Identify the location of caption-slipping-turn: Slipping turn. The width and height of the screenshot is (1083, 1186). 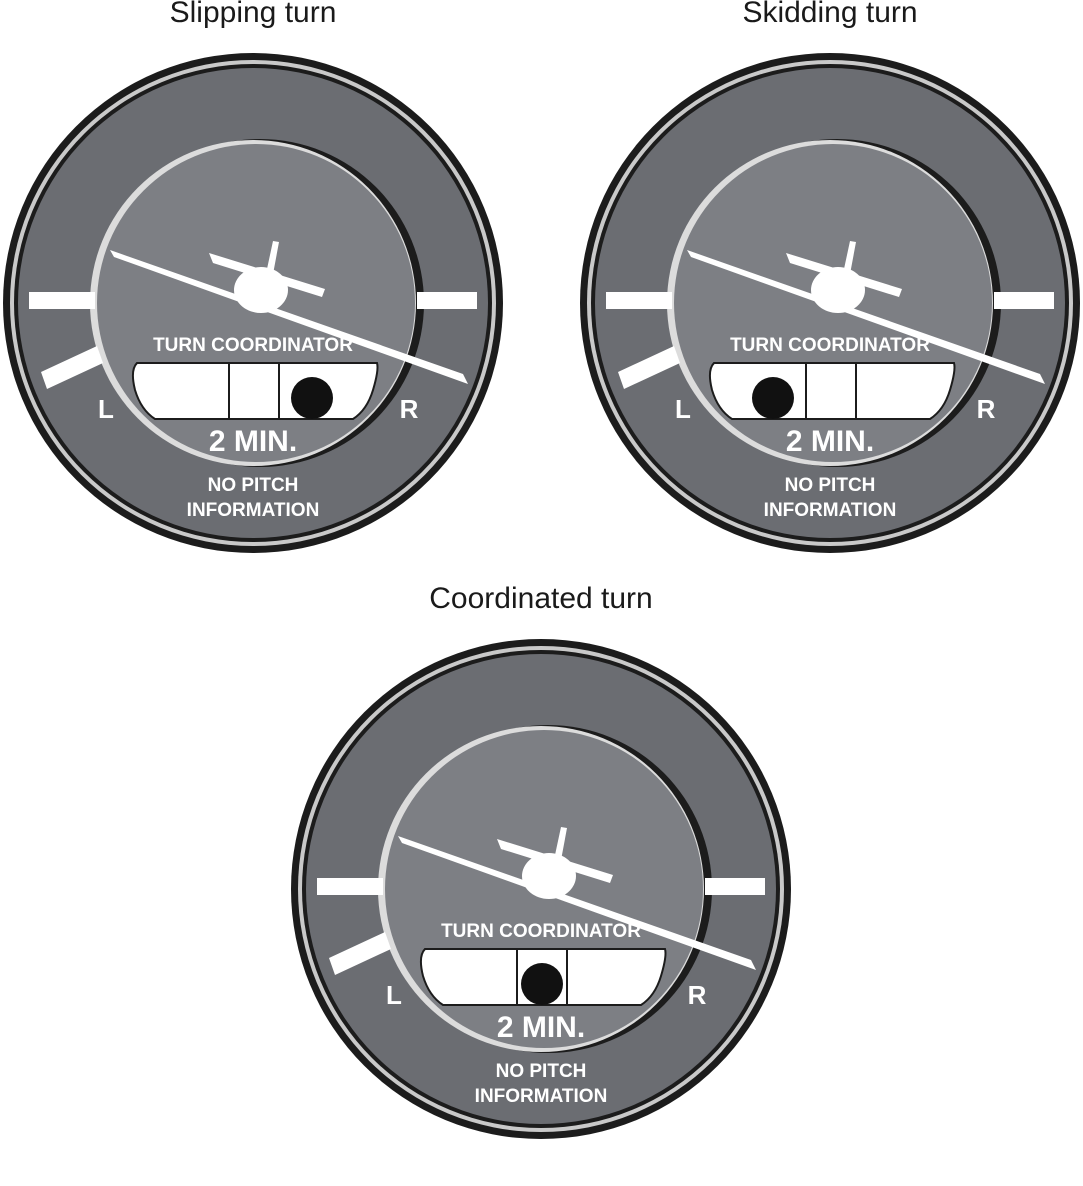
(253, 14).